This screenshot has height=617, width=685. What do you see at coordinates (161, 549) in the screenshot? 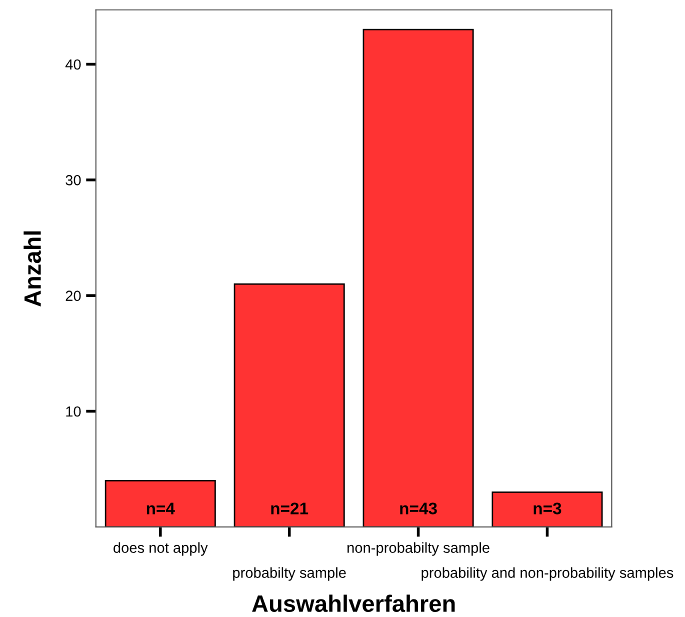
I see `x-tick-label: does not apply` at bounding box center [161, 549].